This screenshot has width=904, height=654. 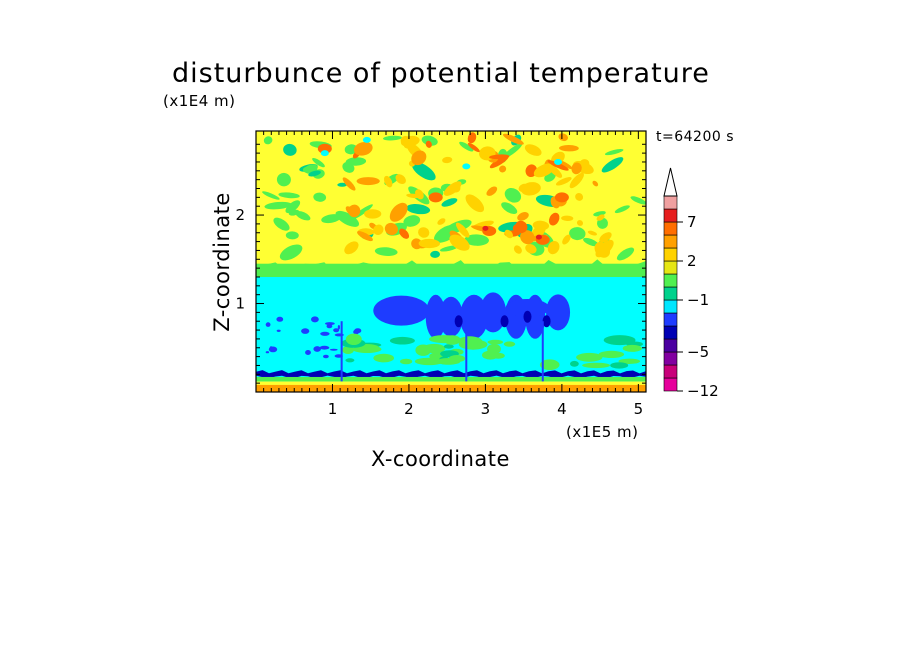 What do you see at coordinates (440, 459) in the screenshot?
I see `x-axis-label: X-coordinate` at bounding box center [440, 459].